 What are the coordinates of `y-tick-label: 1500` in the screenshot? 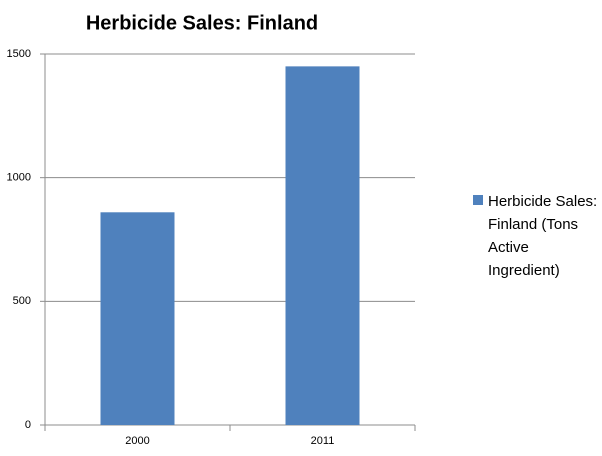 It's located at (19, 54).